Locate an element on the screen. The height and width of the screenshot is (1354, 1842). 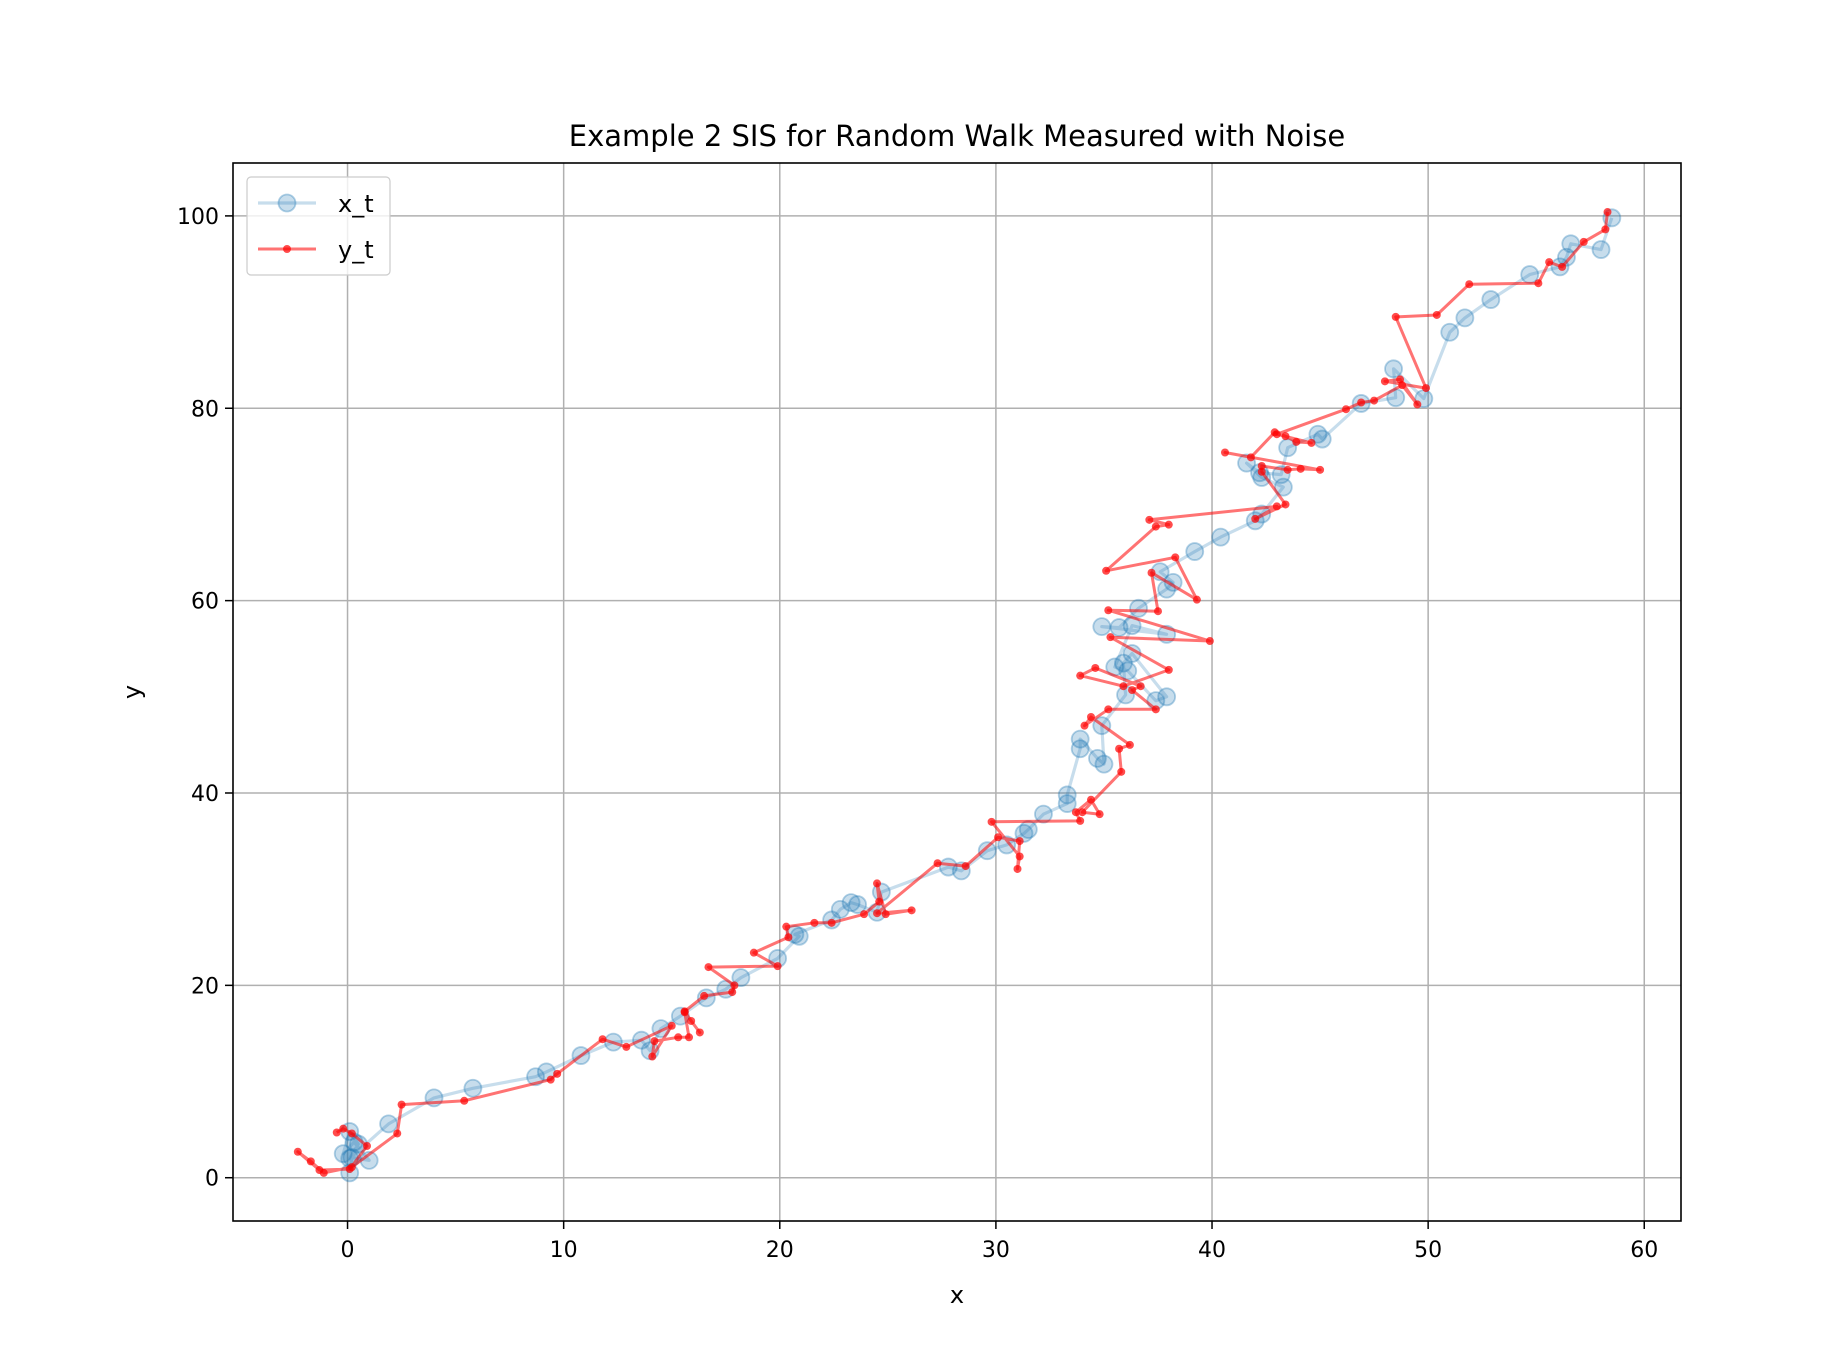
y-tick-label: 100 is located at coordinates (198, 217).